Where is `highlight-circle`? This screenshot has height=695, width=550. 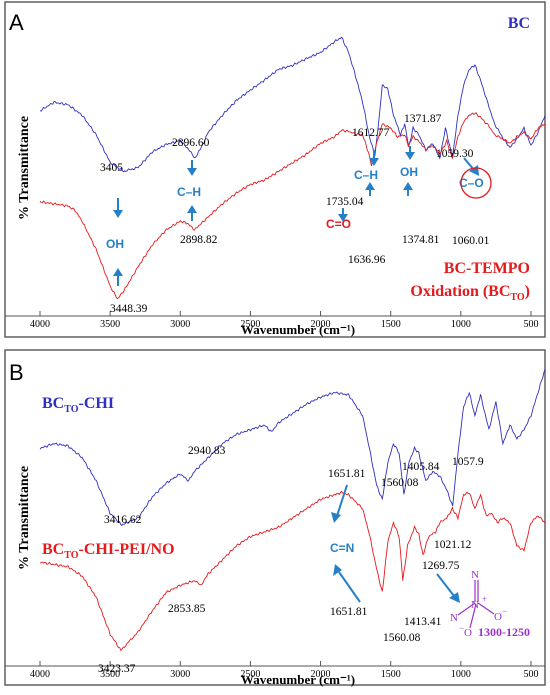 highlight-circle is located at coordinates (476, 183).